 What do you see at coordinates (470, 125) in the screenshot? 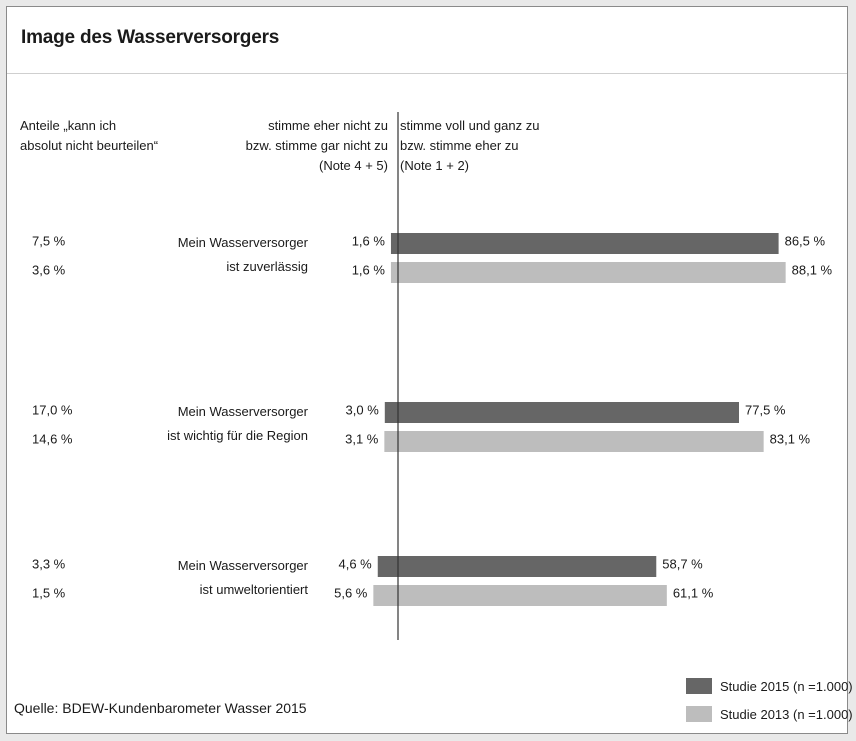
I see `header-agree-line: stimme voll und ganz zu` at bounding box center [470, 125].